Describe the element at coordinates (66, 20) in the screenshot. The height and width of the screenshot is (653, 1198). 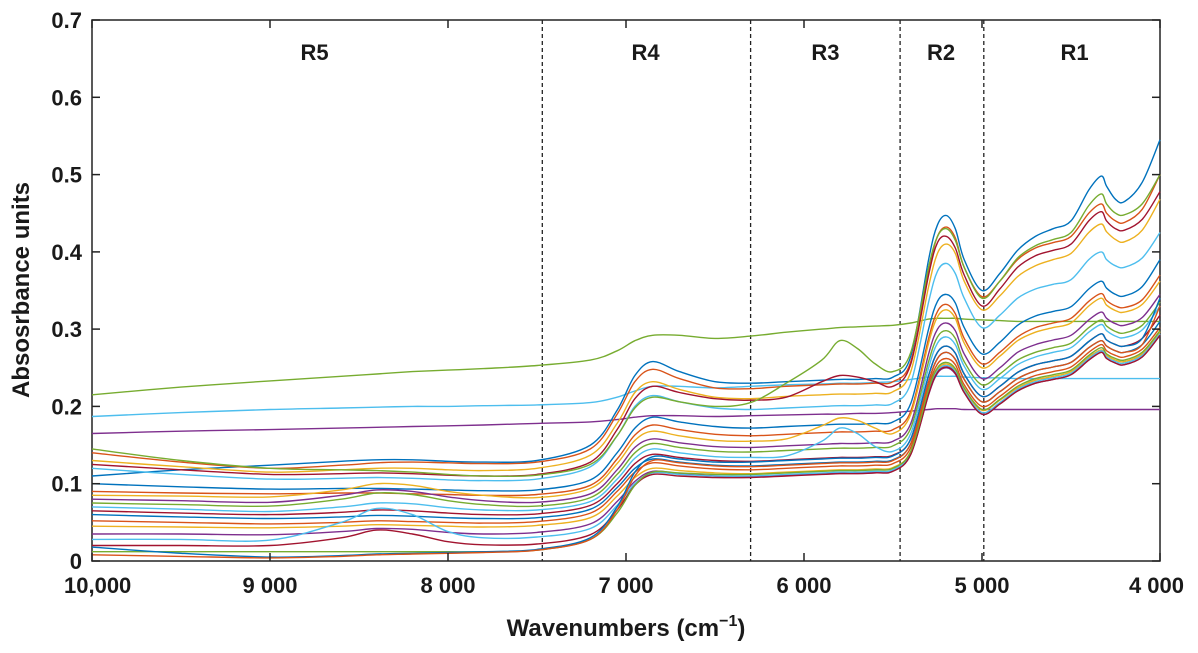
I see `y-tick-label: 0.7` at that location.